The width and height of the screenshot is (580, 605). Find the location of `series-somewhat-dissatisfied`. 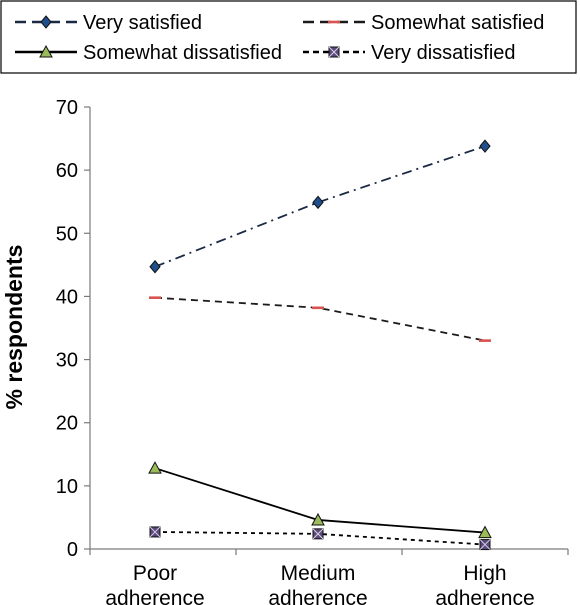

series-somewhat-dissatisfied is located at coordinates (320, 500).